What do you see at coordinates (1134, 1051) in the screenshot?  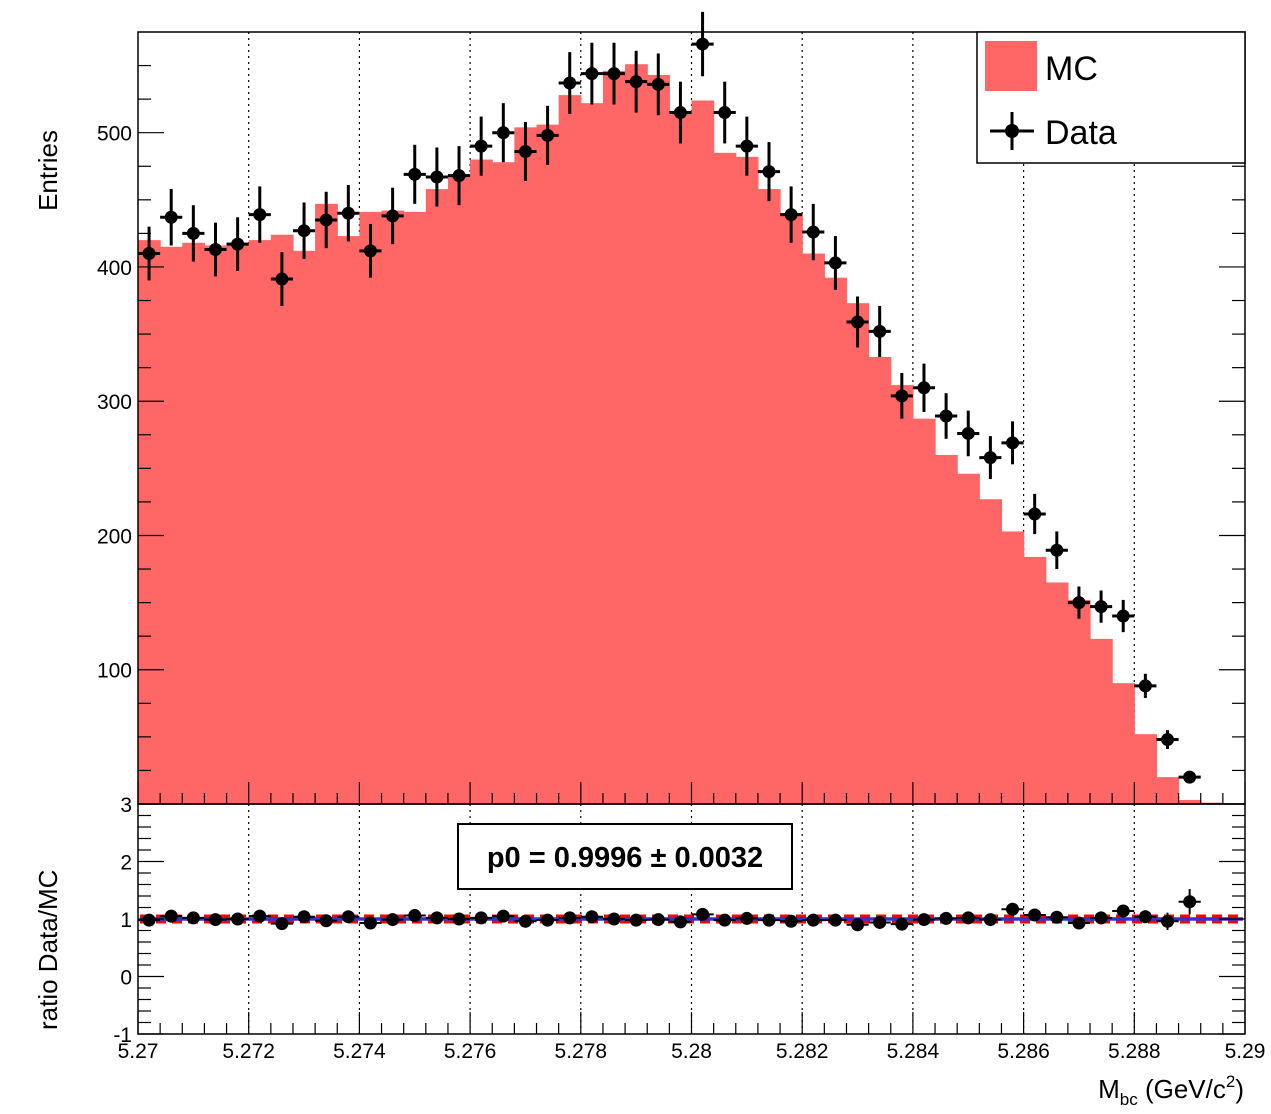 I see `x-tick-label-9: 5.288` at bounding box center [1134, 1051].